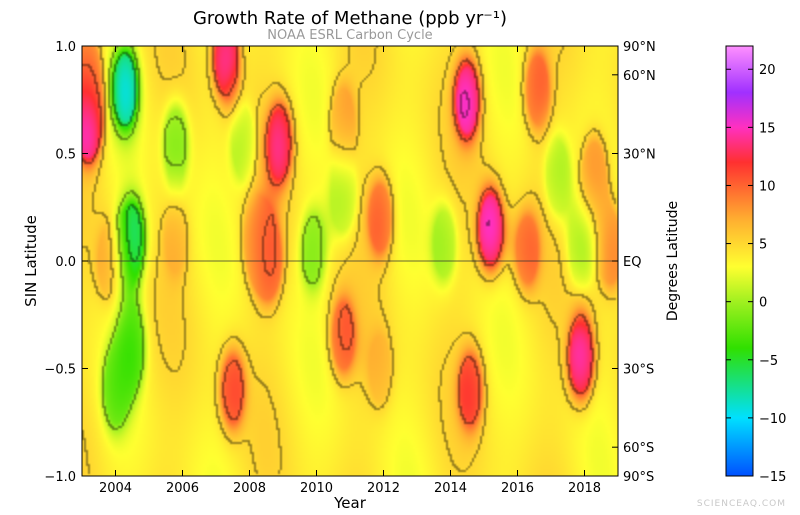 Image resolution: width=800 pixels, height=515 pixels. What do you see at coordinates (763, 303) in the screenshot?
I see `colorbar-tick-label: 0` at bounding box center [763, 303].